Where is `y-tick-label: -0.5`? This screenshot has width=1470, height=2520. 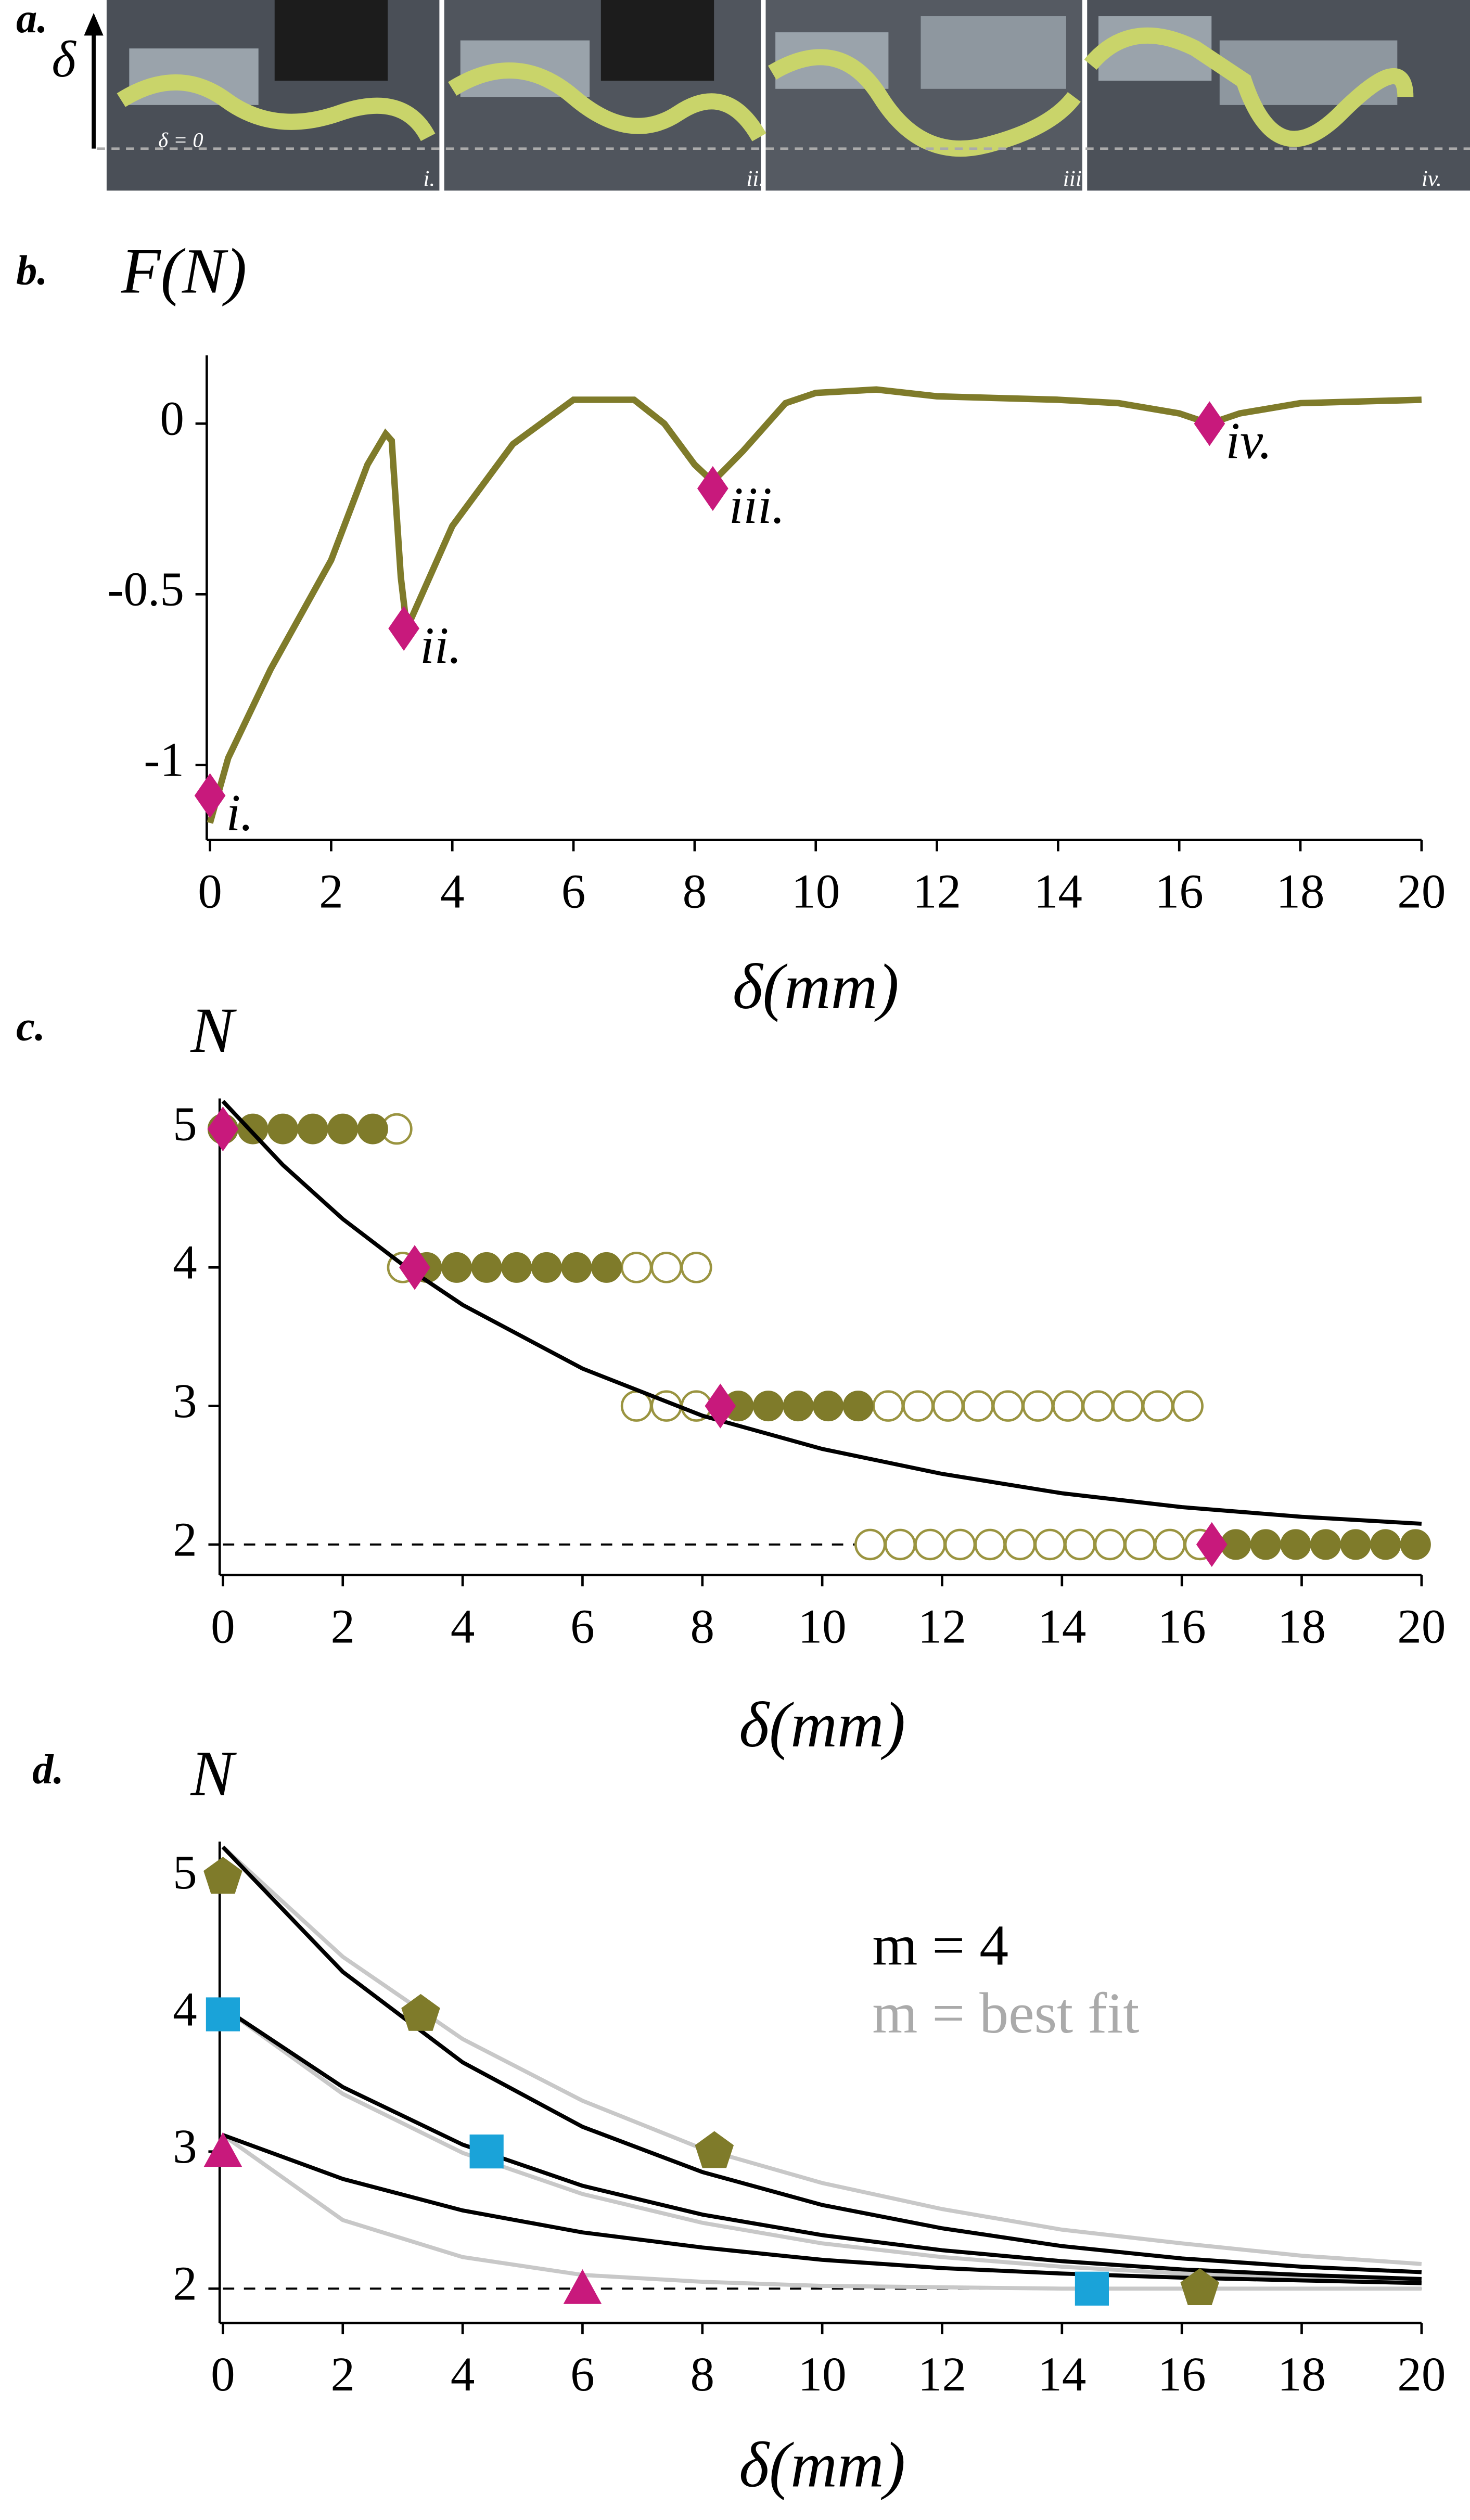
y-tick-label: -0.5 is located at coordinates (145, 589).